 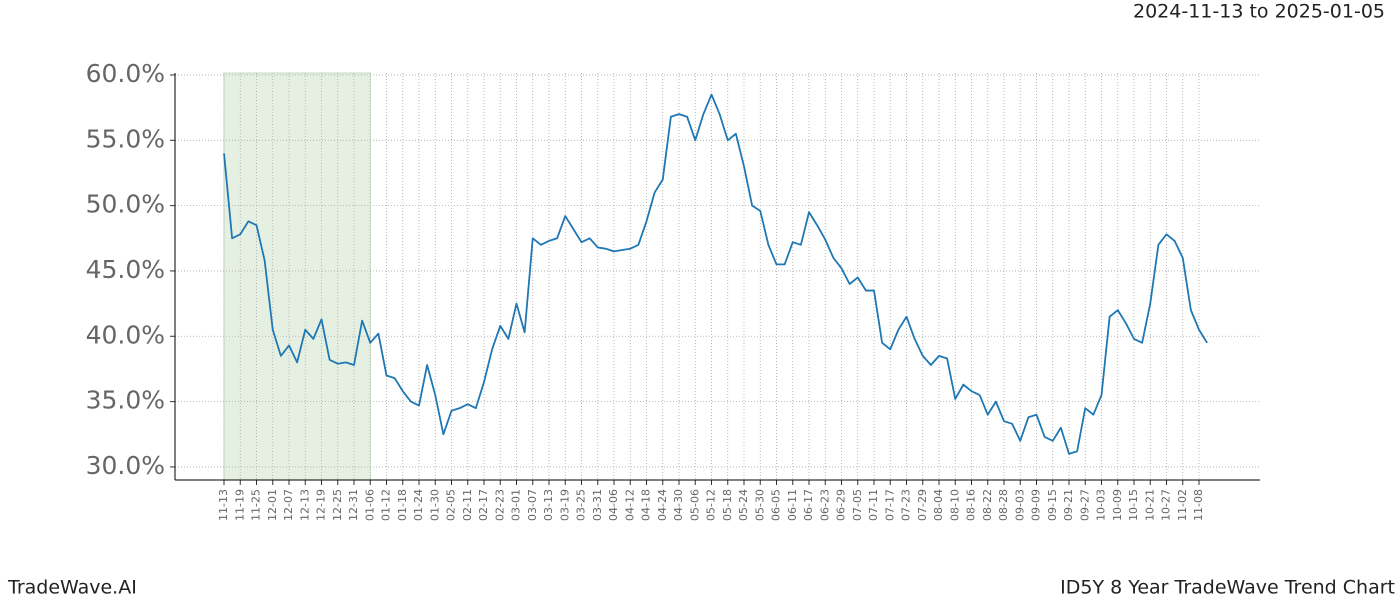 What do you see at coordinates (125, 400) in the screenshot?
I see `y-tick-label: 35.0%` at bounding box center [125, 400].